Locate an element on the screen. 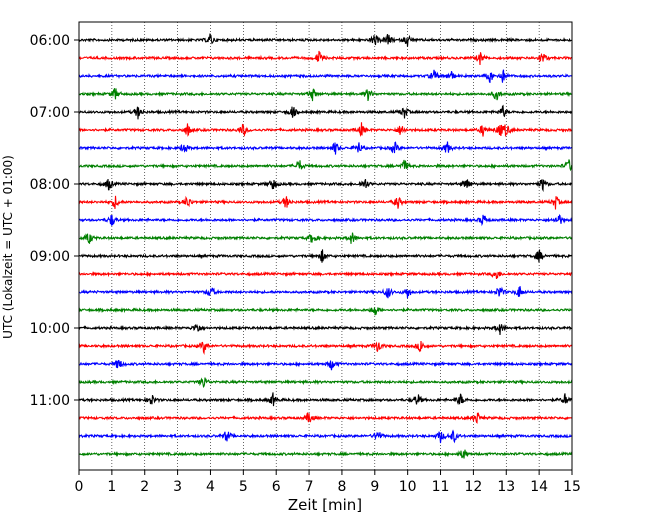  y-tick-label-0700: 07:00 is located at coordinates (50, 113).